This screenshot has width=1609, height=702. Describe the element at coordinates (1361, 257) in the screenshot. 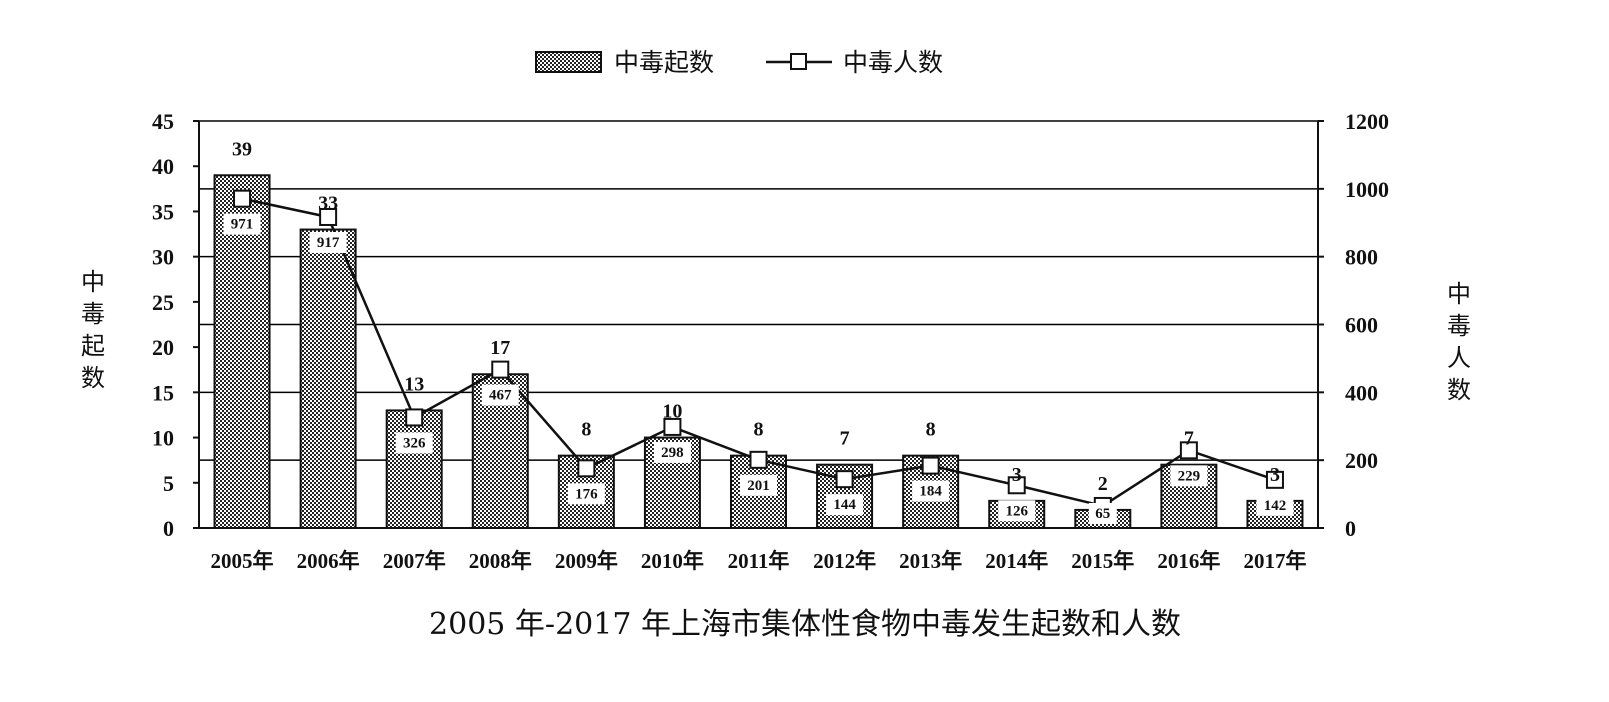

I see `y-right-tick-label: 800` at that location.